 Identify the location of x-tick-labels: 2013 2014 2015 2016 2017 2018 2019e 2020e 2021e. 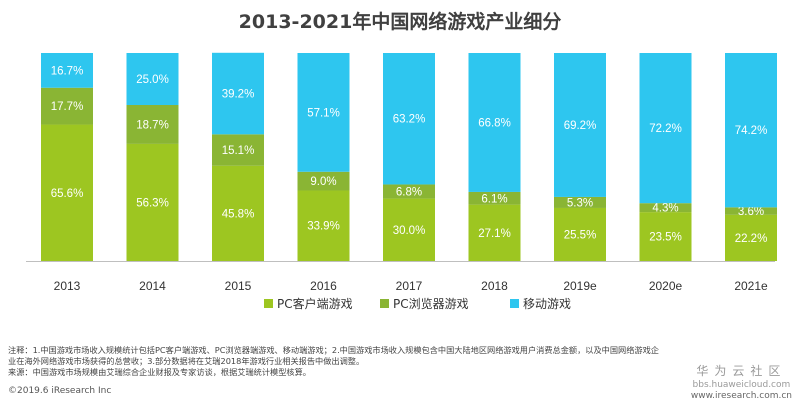
(411, 286).